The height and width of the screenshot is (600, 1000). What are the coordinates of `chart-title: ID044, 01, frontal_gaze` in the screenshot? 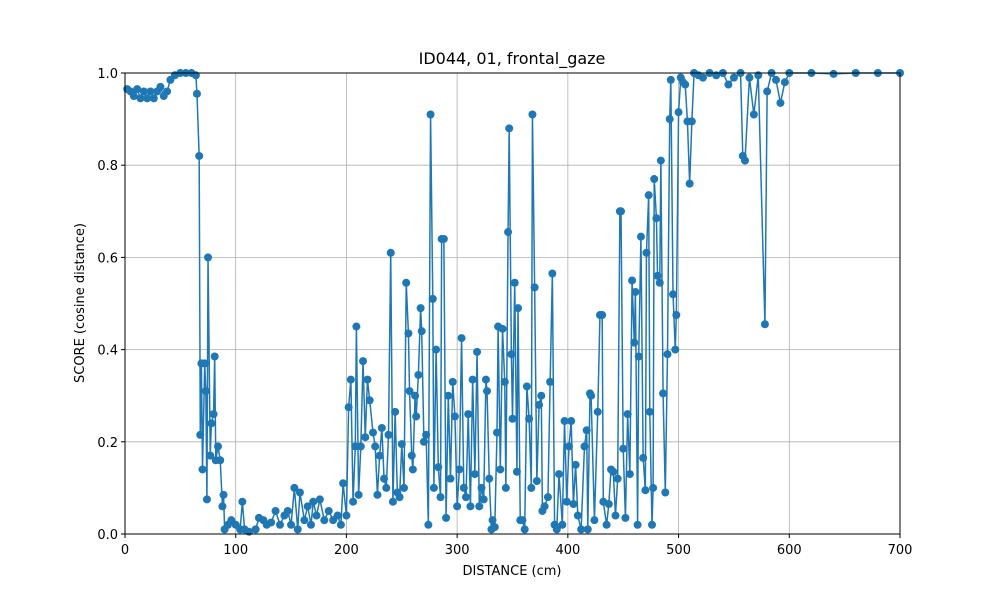 It's located at (512, 59).